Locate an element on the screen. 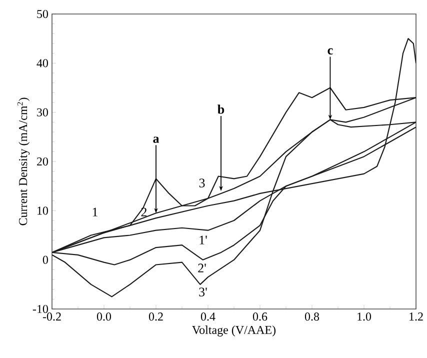  annotation: a is located at coordinates (156, 139).